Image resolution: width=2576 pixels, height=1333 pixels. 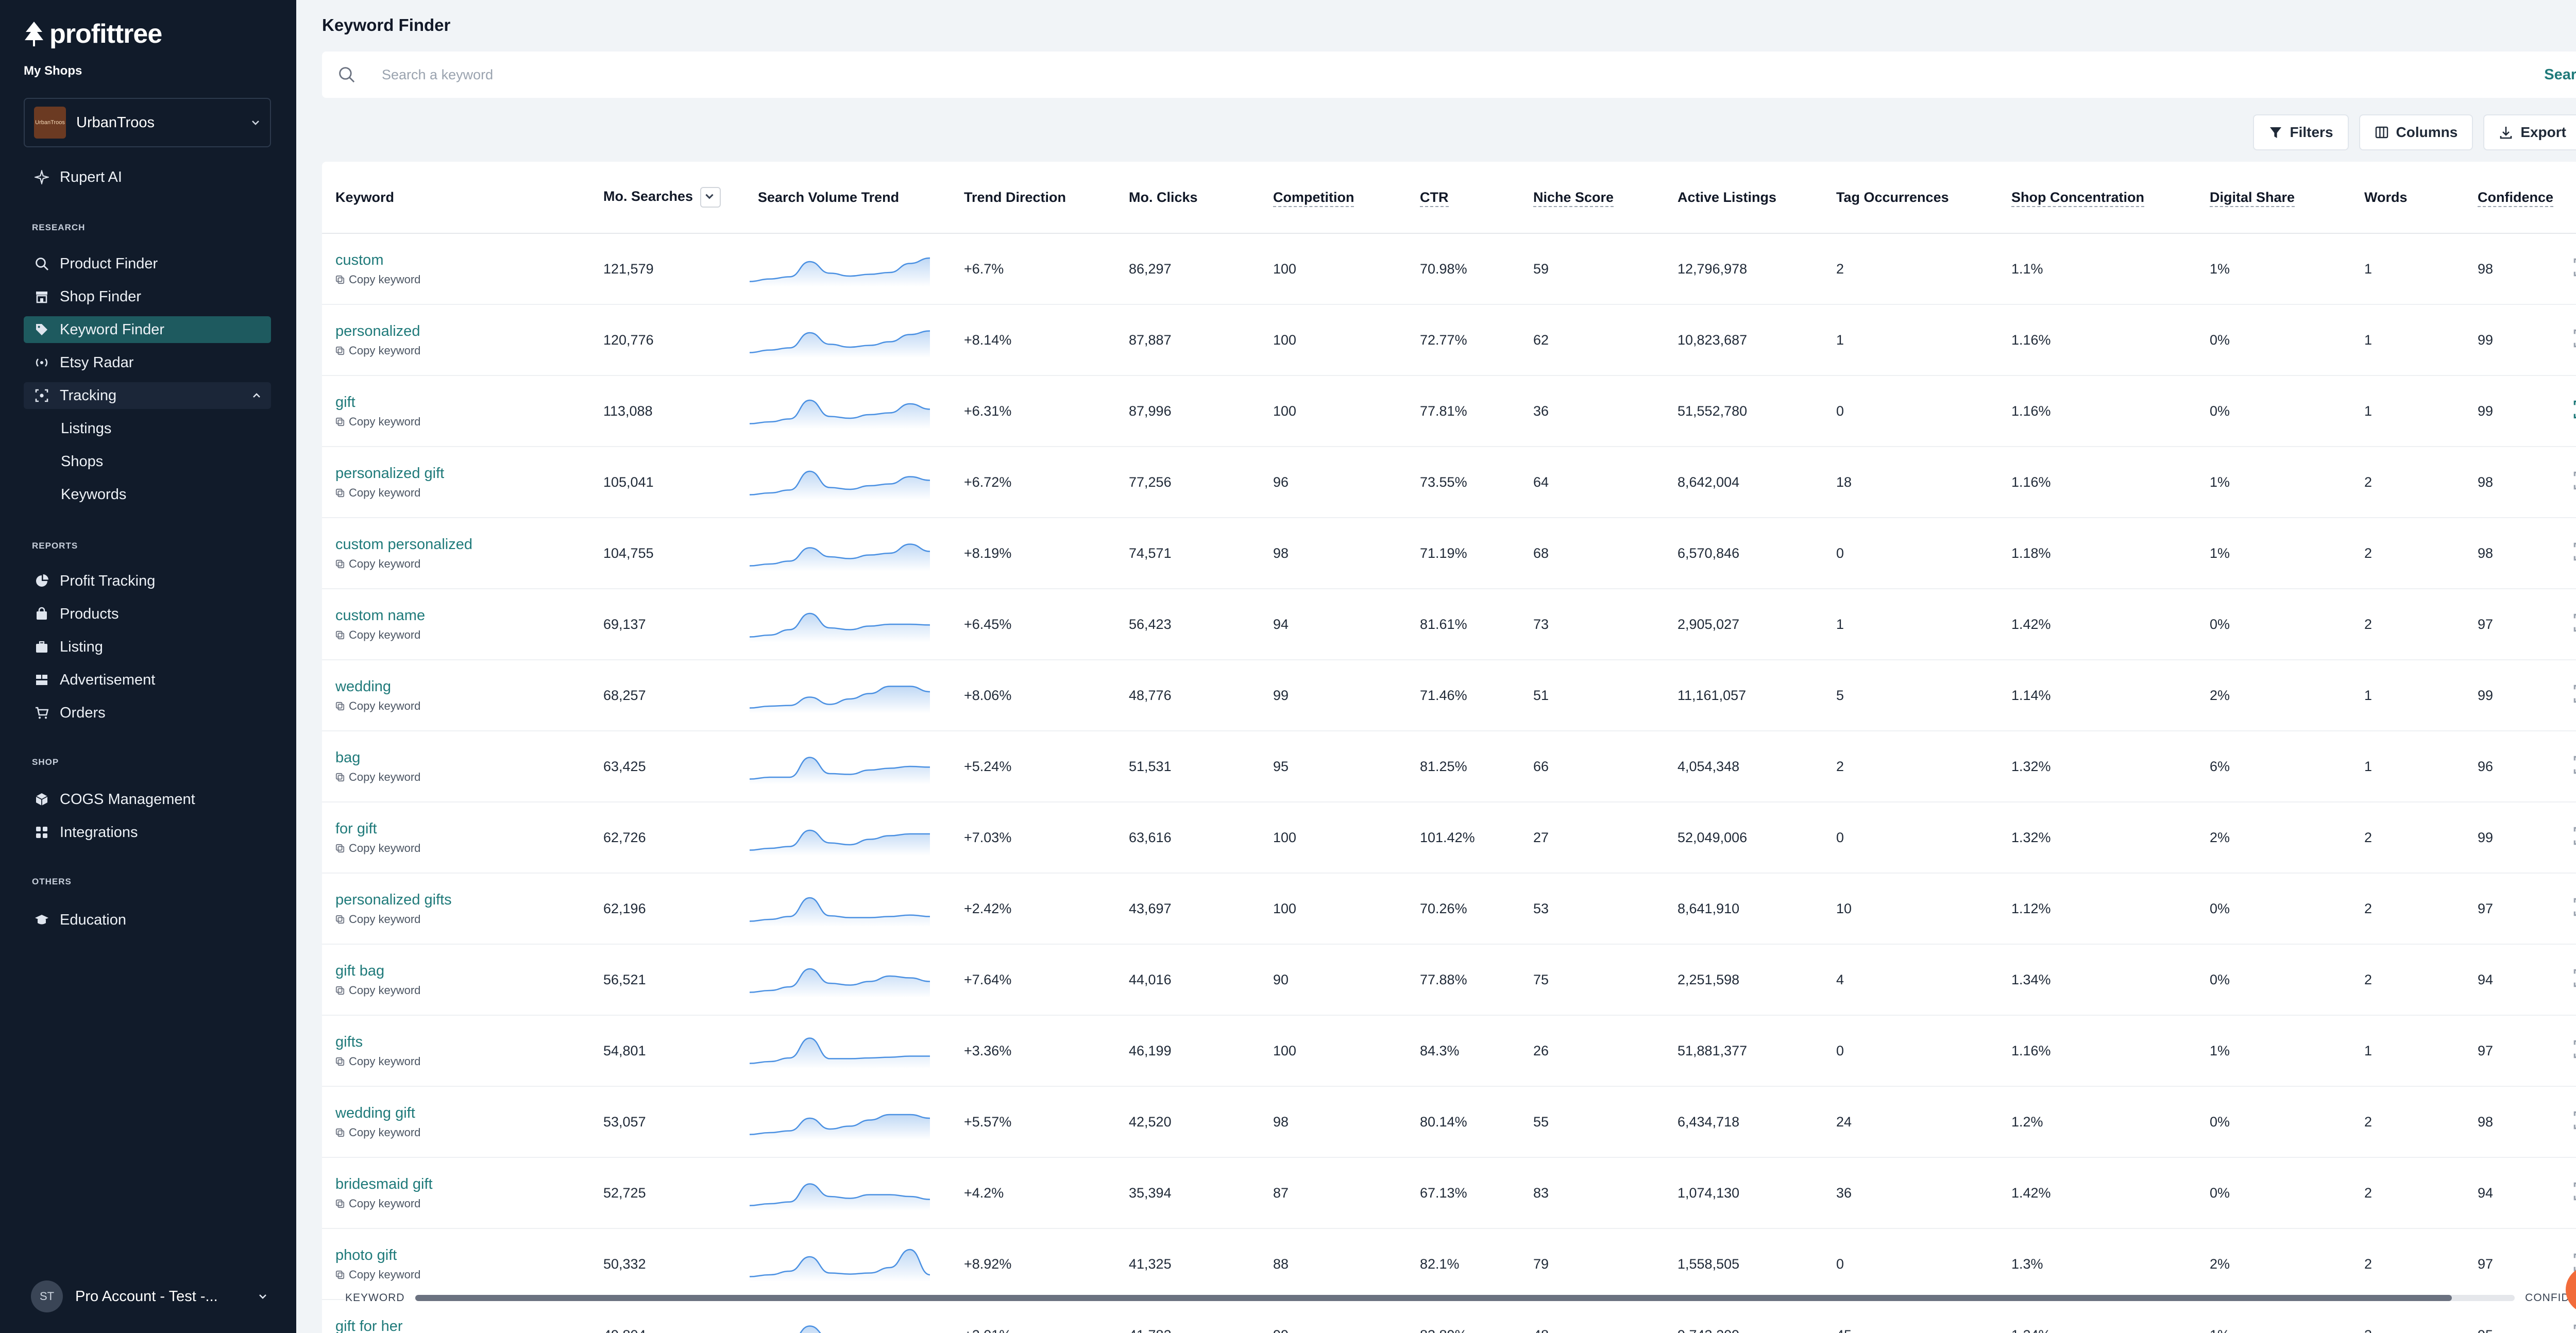 I want to click on keyword-link: custom personalized, so click(x=403, y=544).